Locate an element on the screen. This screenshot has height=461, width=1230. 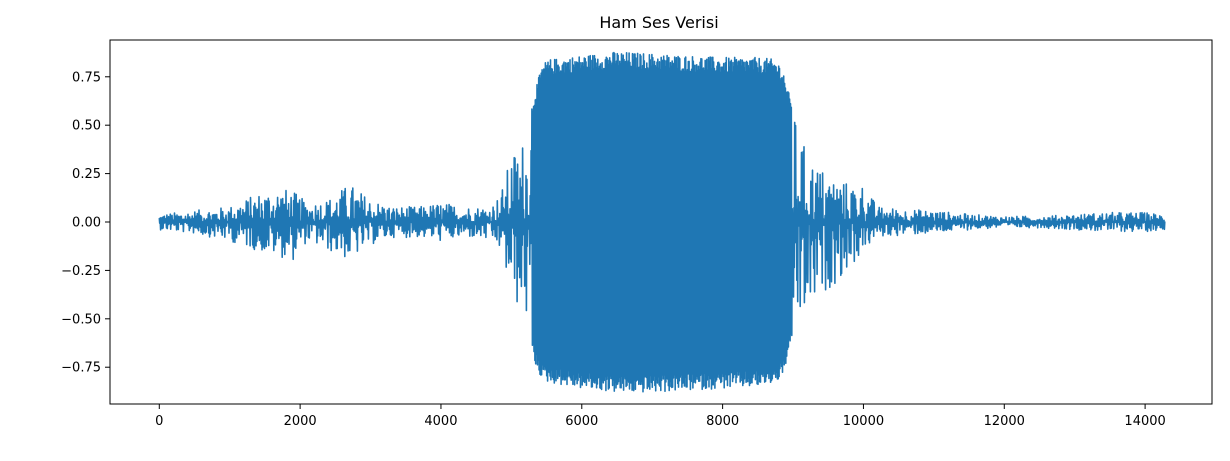
y-tick-label: −0.50 is located at coordinates (81, 319).